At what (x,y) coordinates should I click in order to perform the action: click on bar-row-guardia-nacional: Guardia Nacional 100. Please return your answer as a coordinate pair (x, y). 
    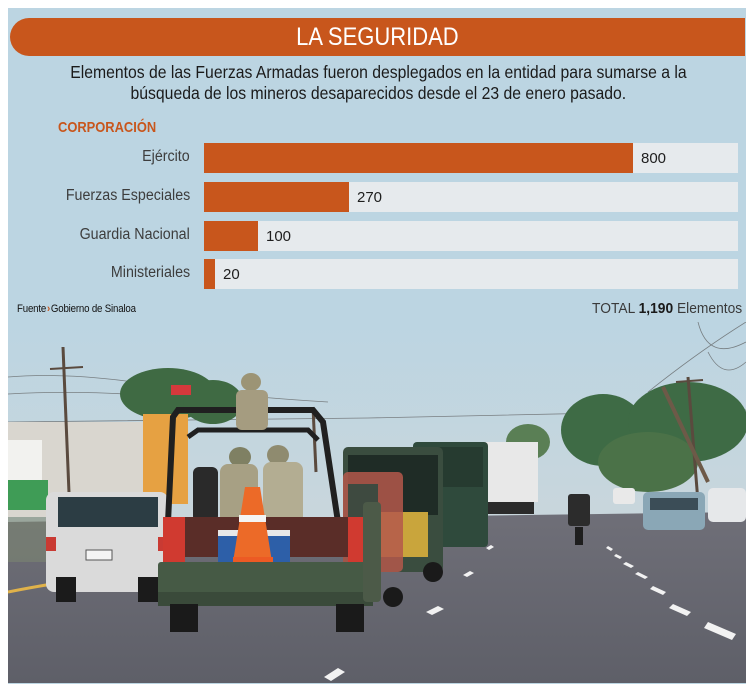
    Looking at the image, I should click on (375, 236).